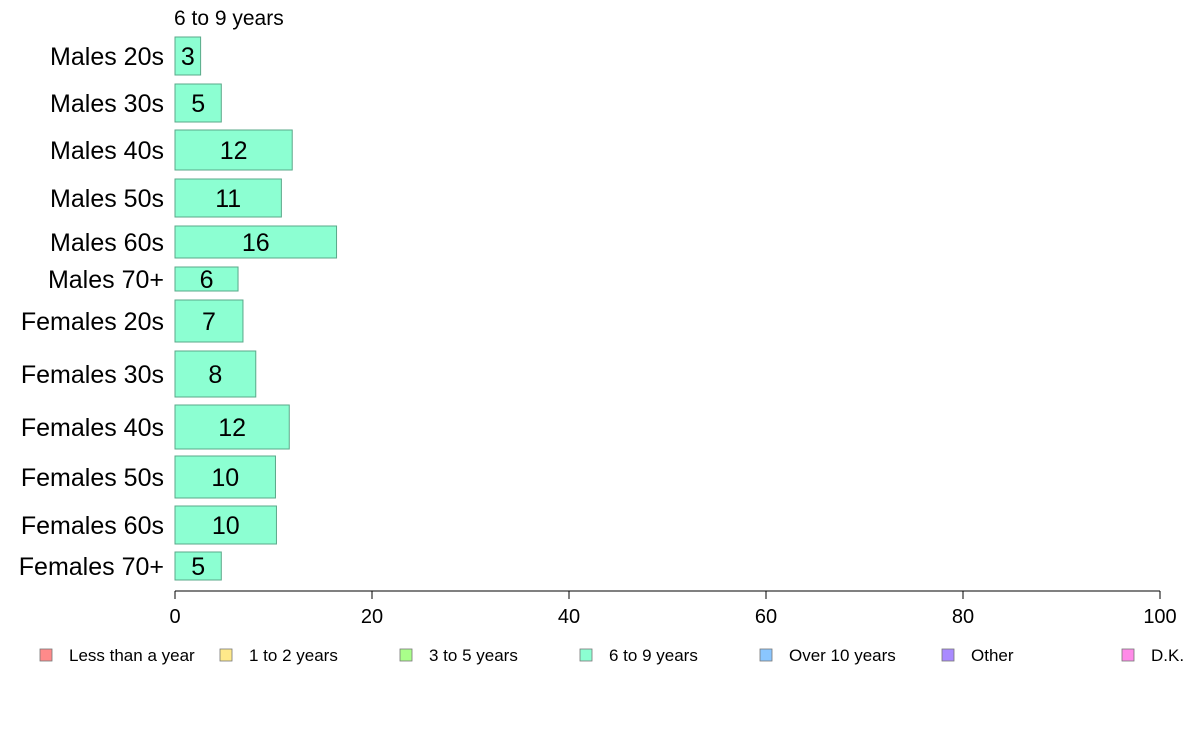 The width and height of the screenshot is (1188, 736). Describe the element at coordinates (256, 308) in the screenshot. I see `bars` at that location.